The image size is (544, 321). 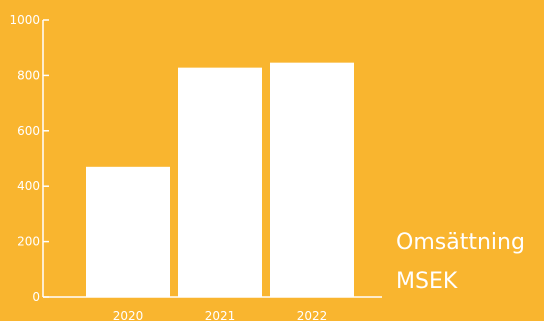 I want to click on x-tick-label: 2021, so click(x=220, y=315).